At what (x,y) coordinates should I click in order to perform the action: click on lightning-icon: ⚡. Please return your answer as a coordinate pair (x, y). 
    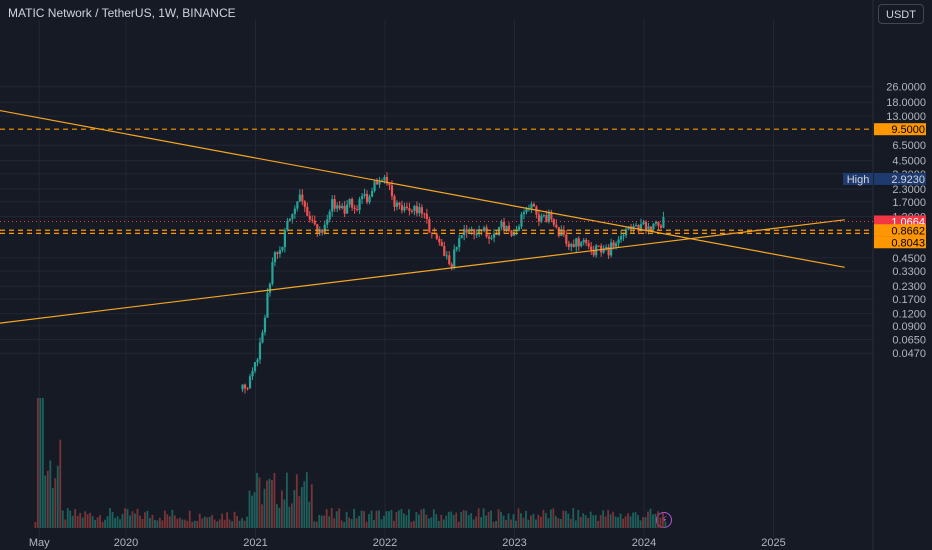
    Looking at the image, I should click on (664, 520).